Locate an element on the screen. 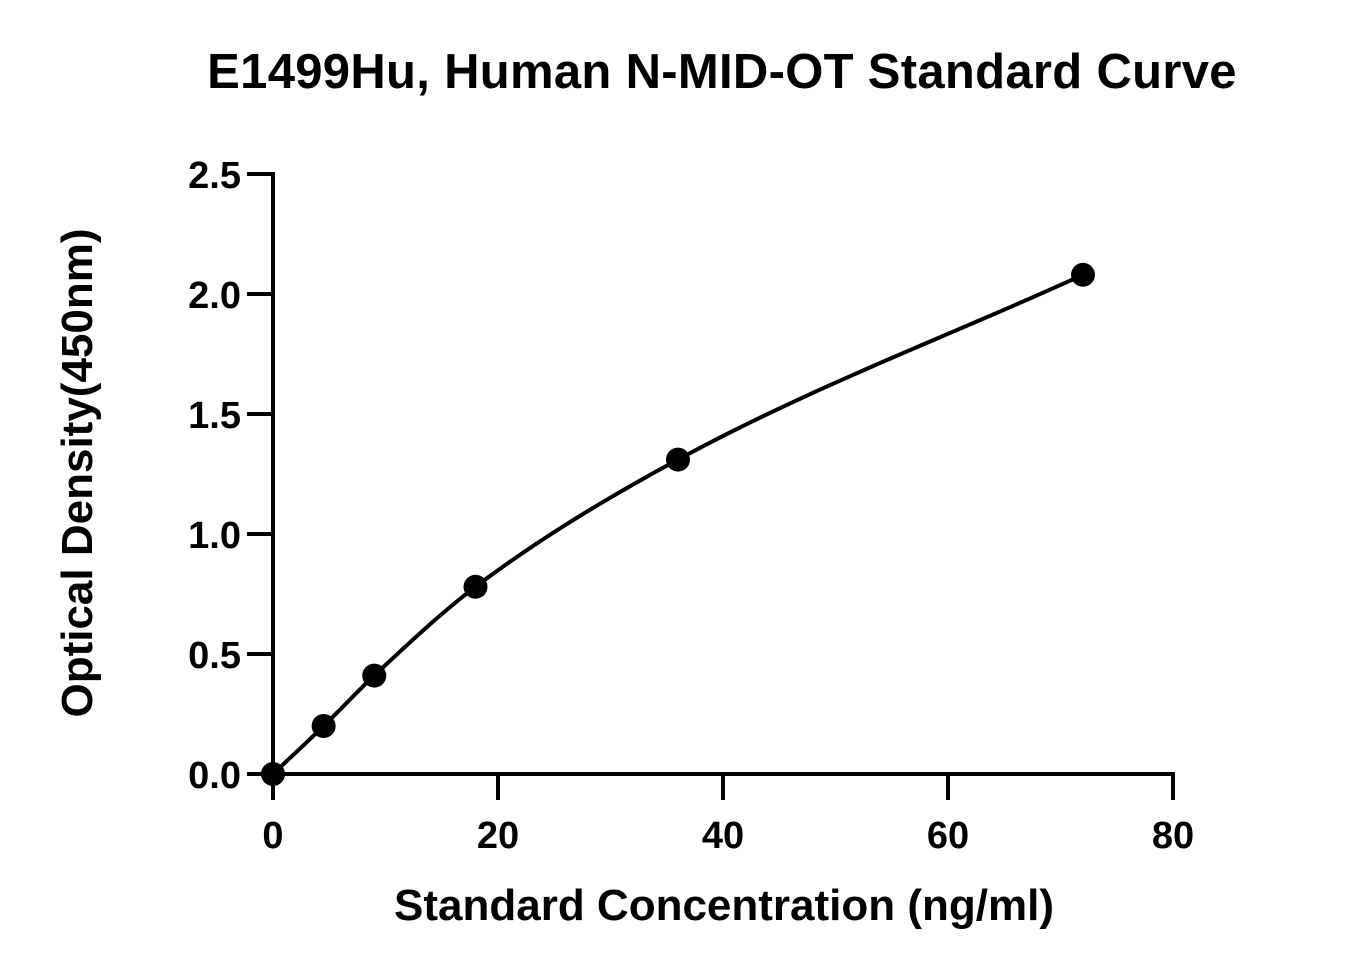 This screenshot has height=975, width=1368. x-axis-ticks: 0 20 40 60 80 is located at coordinates (728, 815).